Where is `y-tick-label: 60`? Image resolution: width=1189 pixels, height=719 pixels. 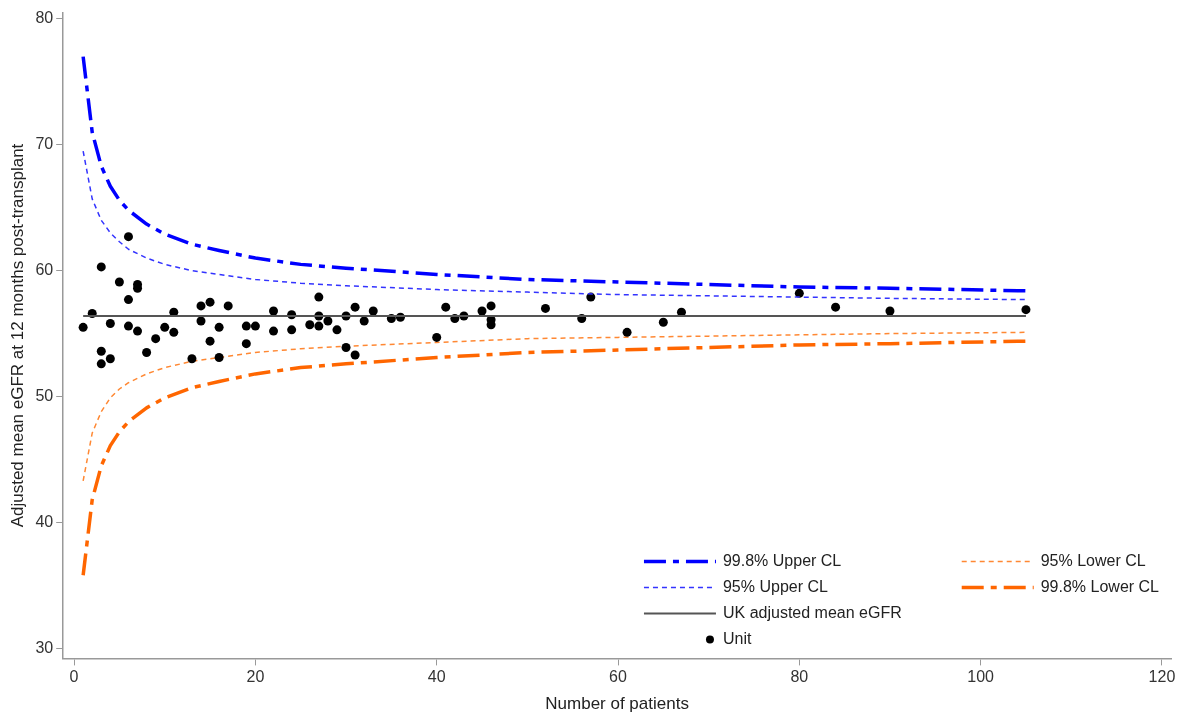
y-tick-label: 60 is located at coordinates (44, 270).